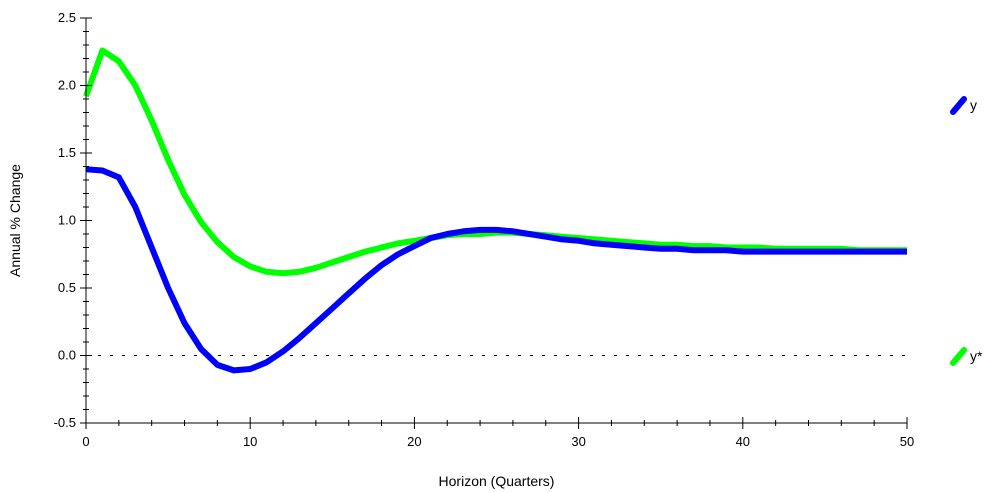  What do you see at coordinates (15, 220) in the screenshot?
I see `y-axis-title: Annual % Change` at bounding box center [15, 220].